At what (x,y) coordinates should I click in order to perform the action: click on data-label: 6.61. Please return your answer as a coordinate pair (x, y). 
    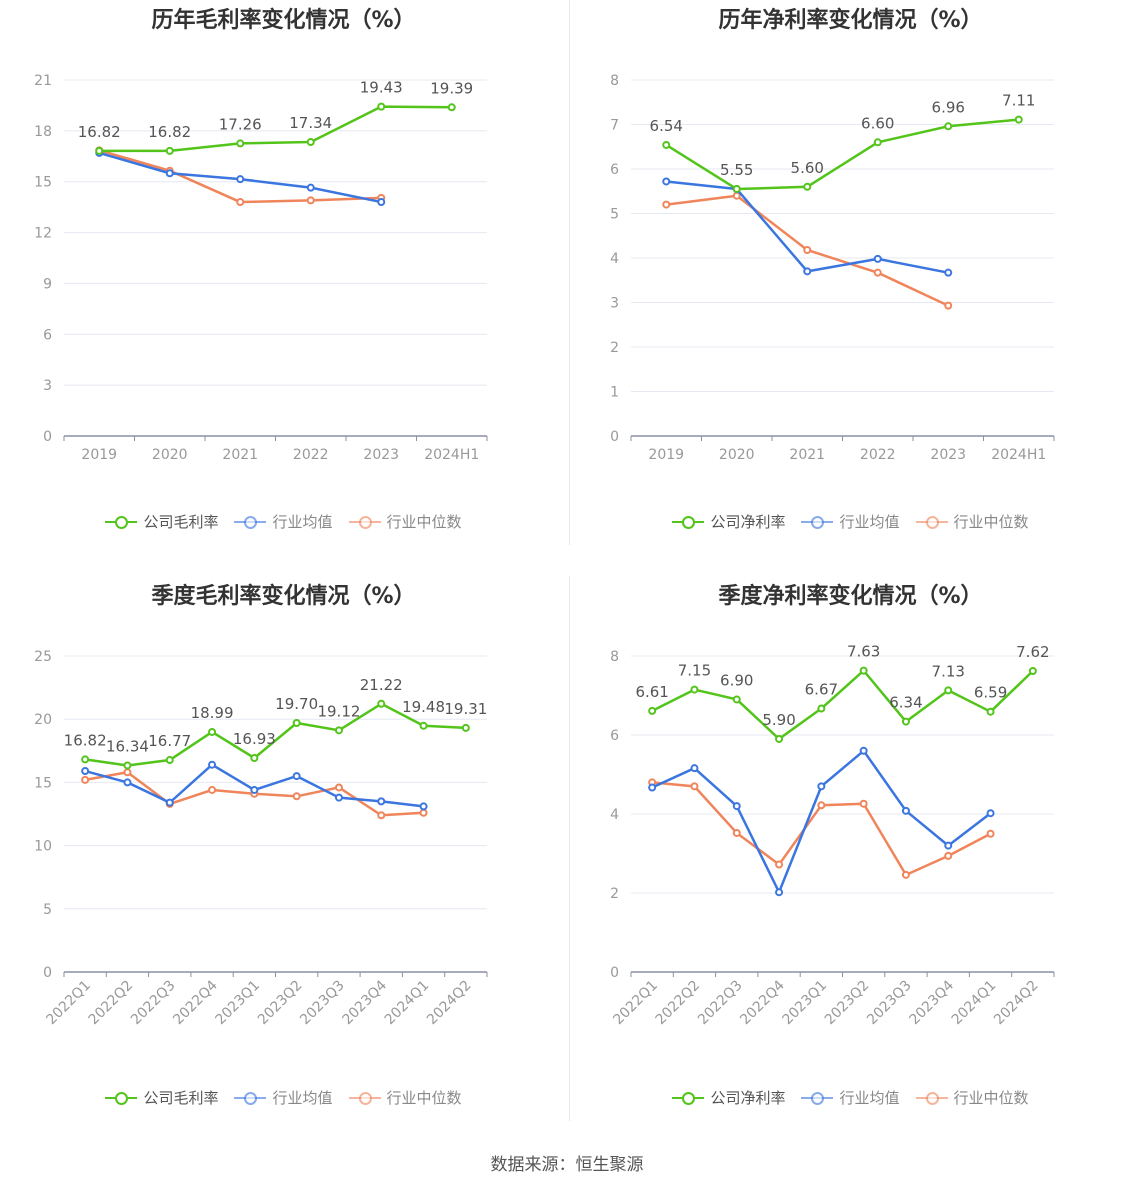
    Looking at the image, I should click on (651, 692).